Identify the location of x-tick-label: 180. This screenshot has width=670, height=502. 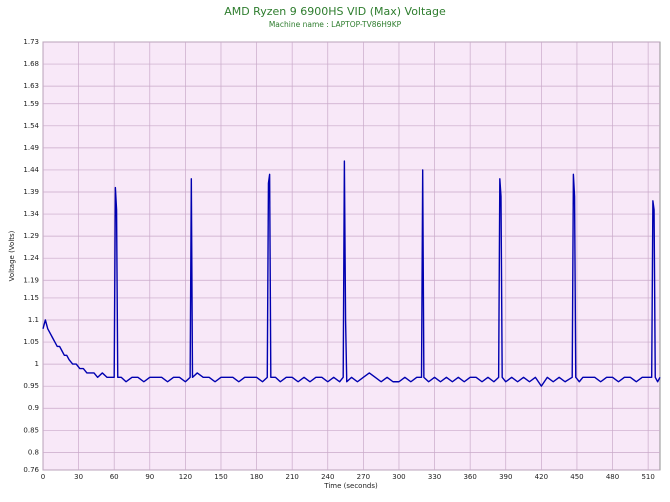
(256, 477).